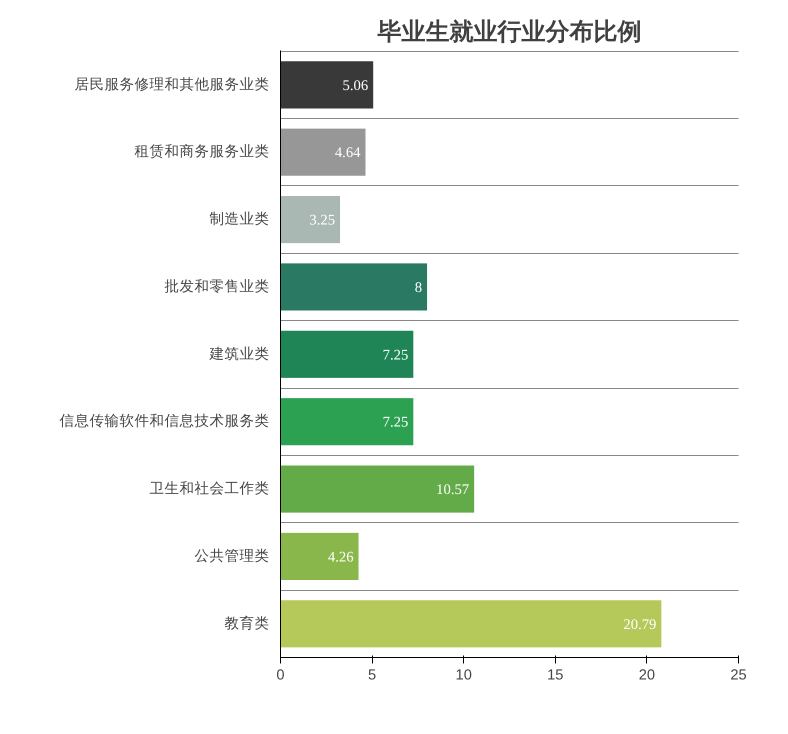  I want to click on y-tick-label: 信息传输软件和信息技术服务类, so click(165, 421).